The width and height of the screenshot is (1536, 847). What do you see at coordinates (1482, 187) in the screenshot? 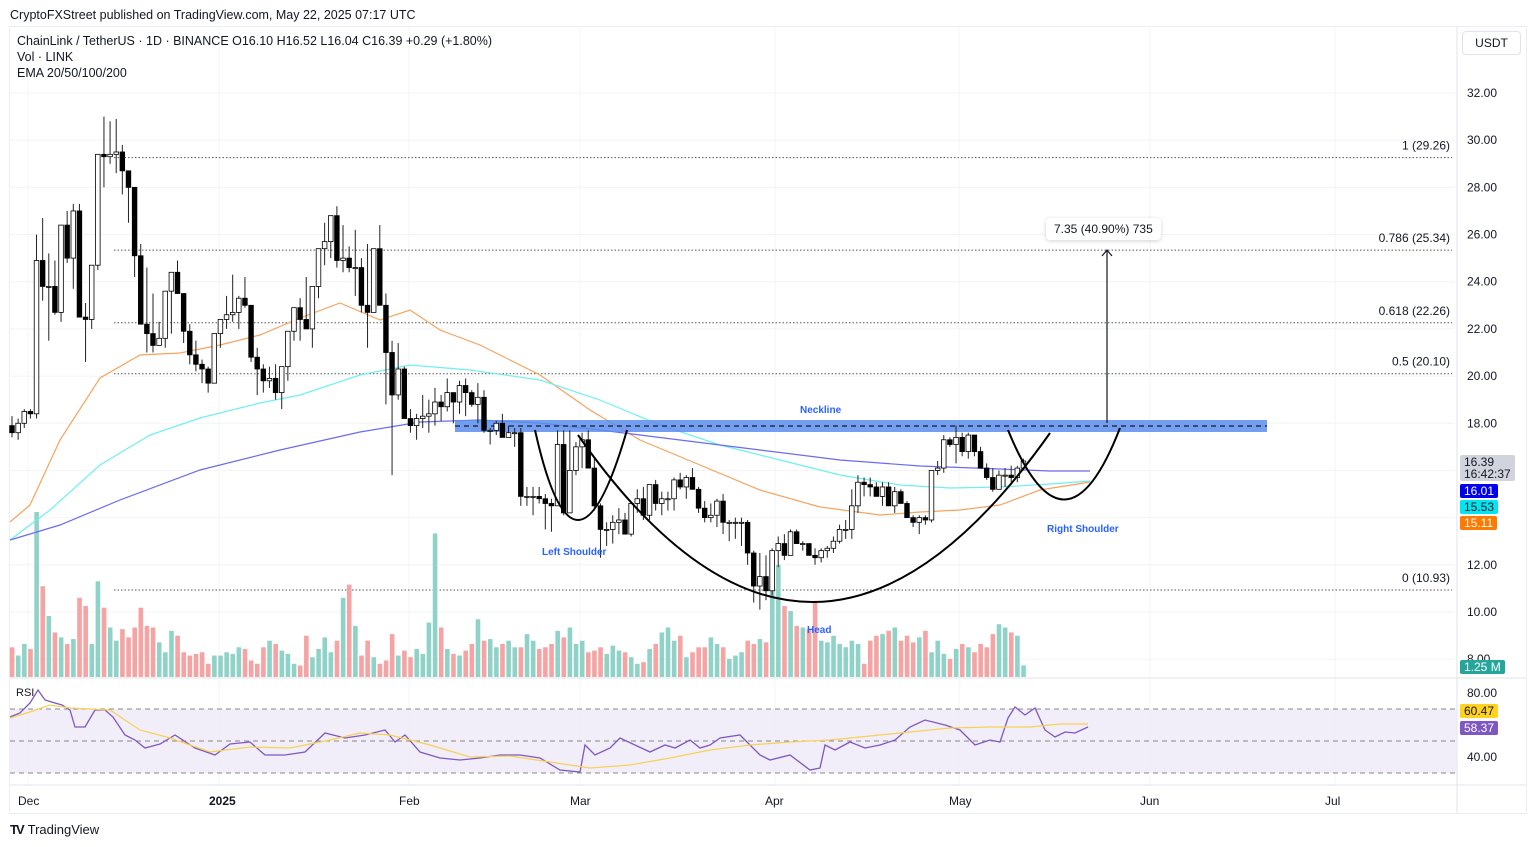
I see `price-axis-tick: 28.00` at bounding box center [1482, 187].